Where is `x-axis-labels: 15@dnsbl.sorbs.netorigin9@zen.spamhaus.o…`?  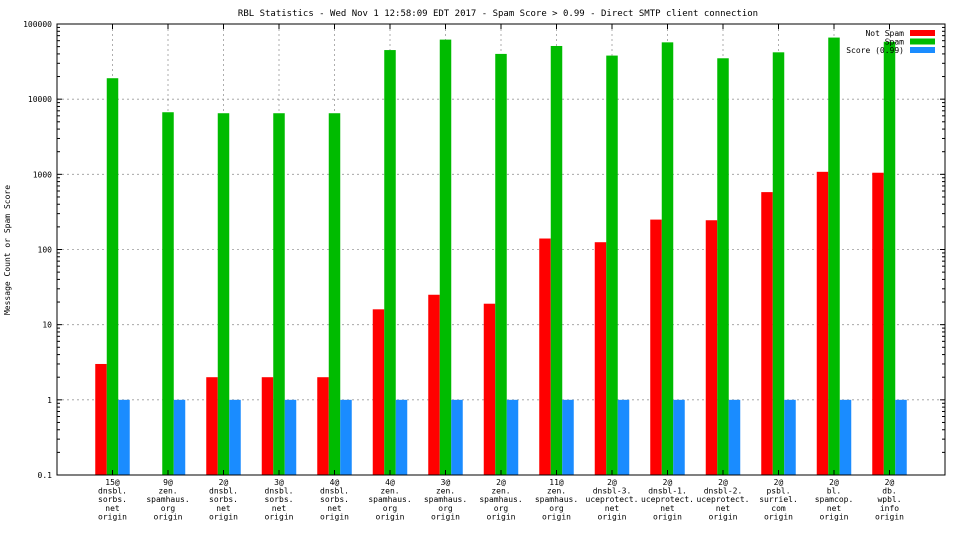 x-axis-labels: 15@dnsbl.sorbs.netorigin9@zen.spamhaus.o… is located at coordinates (501, 499).